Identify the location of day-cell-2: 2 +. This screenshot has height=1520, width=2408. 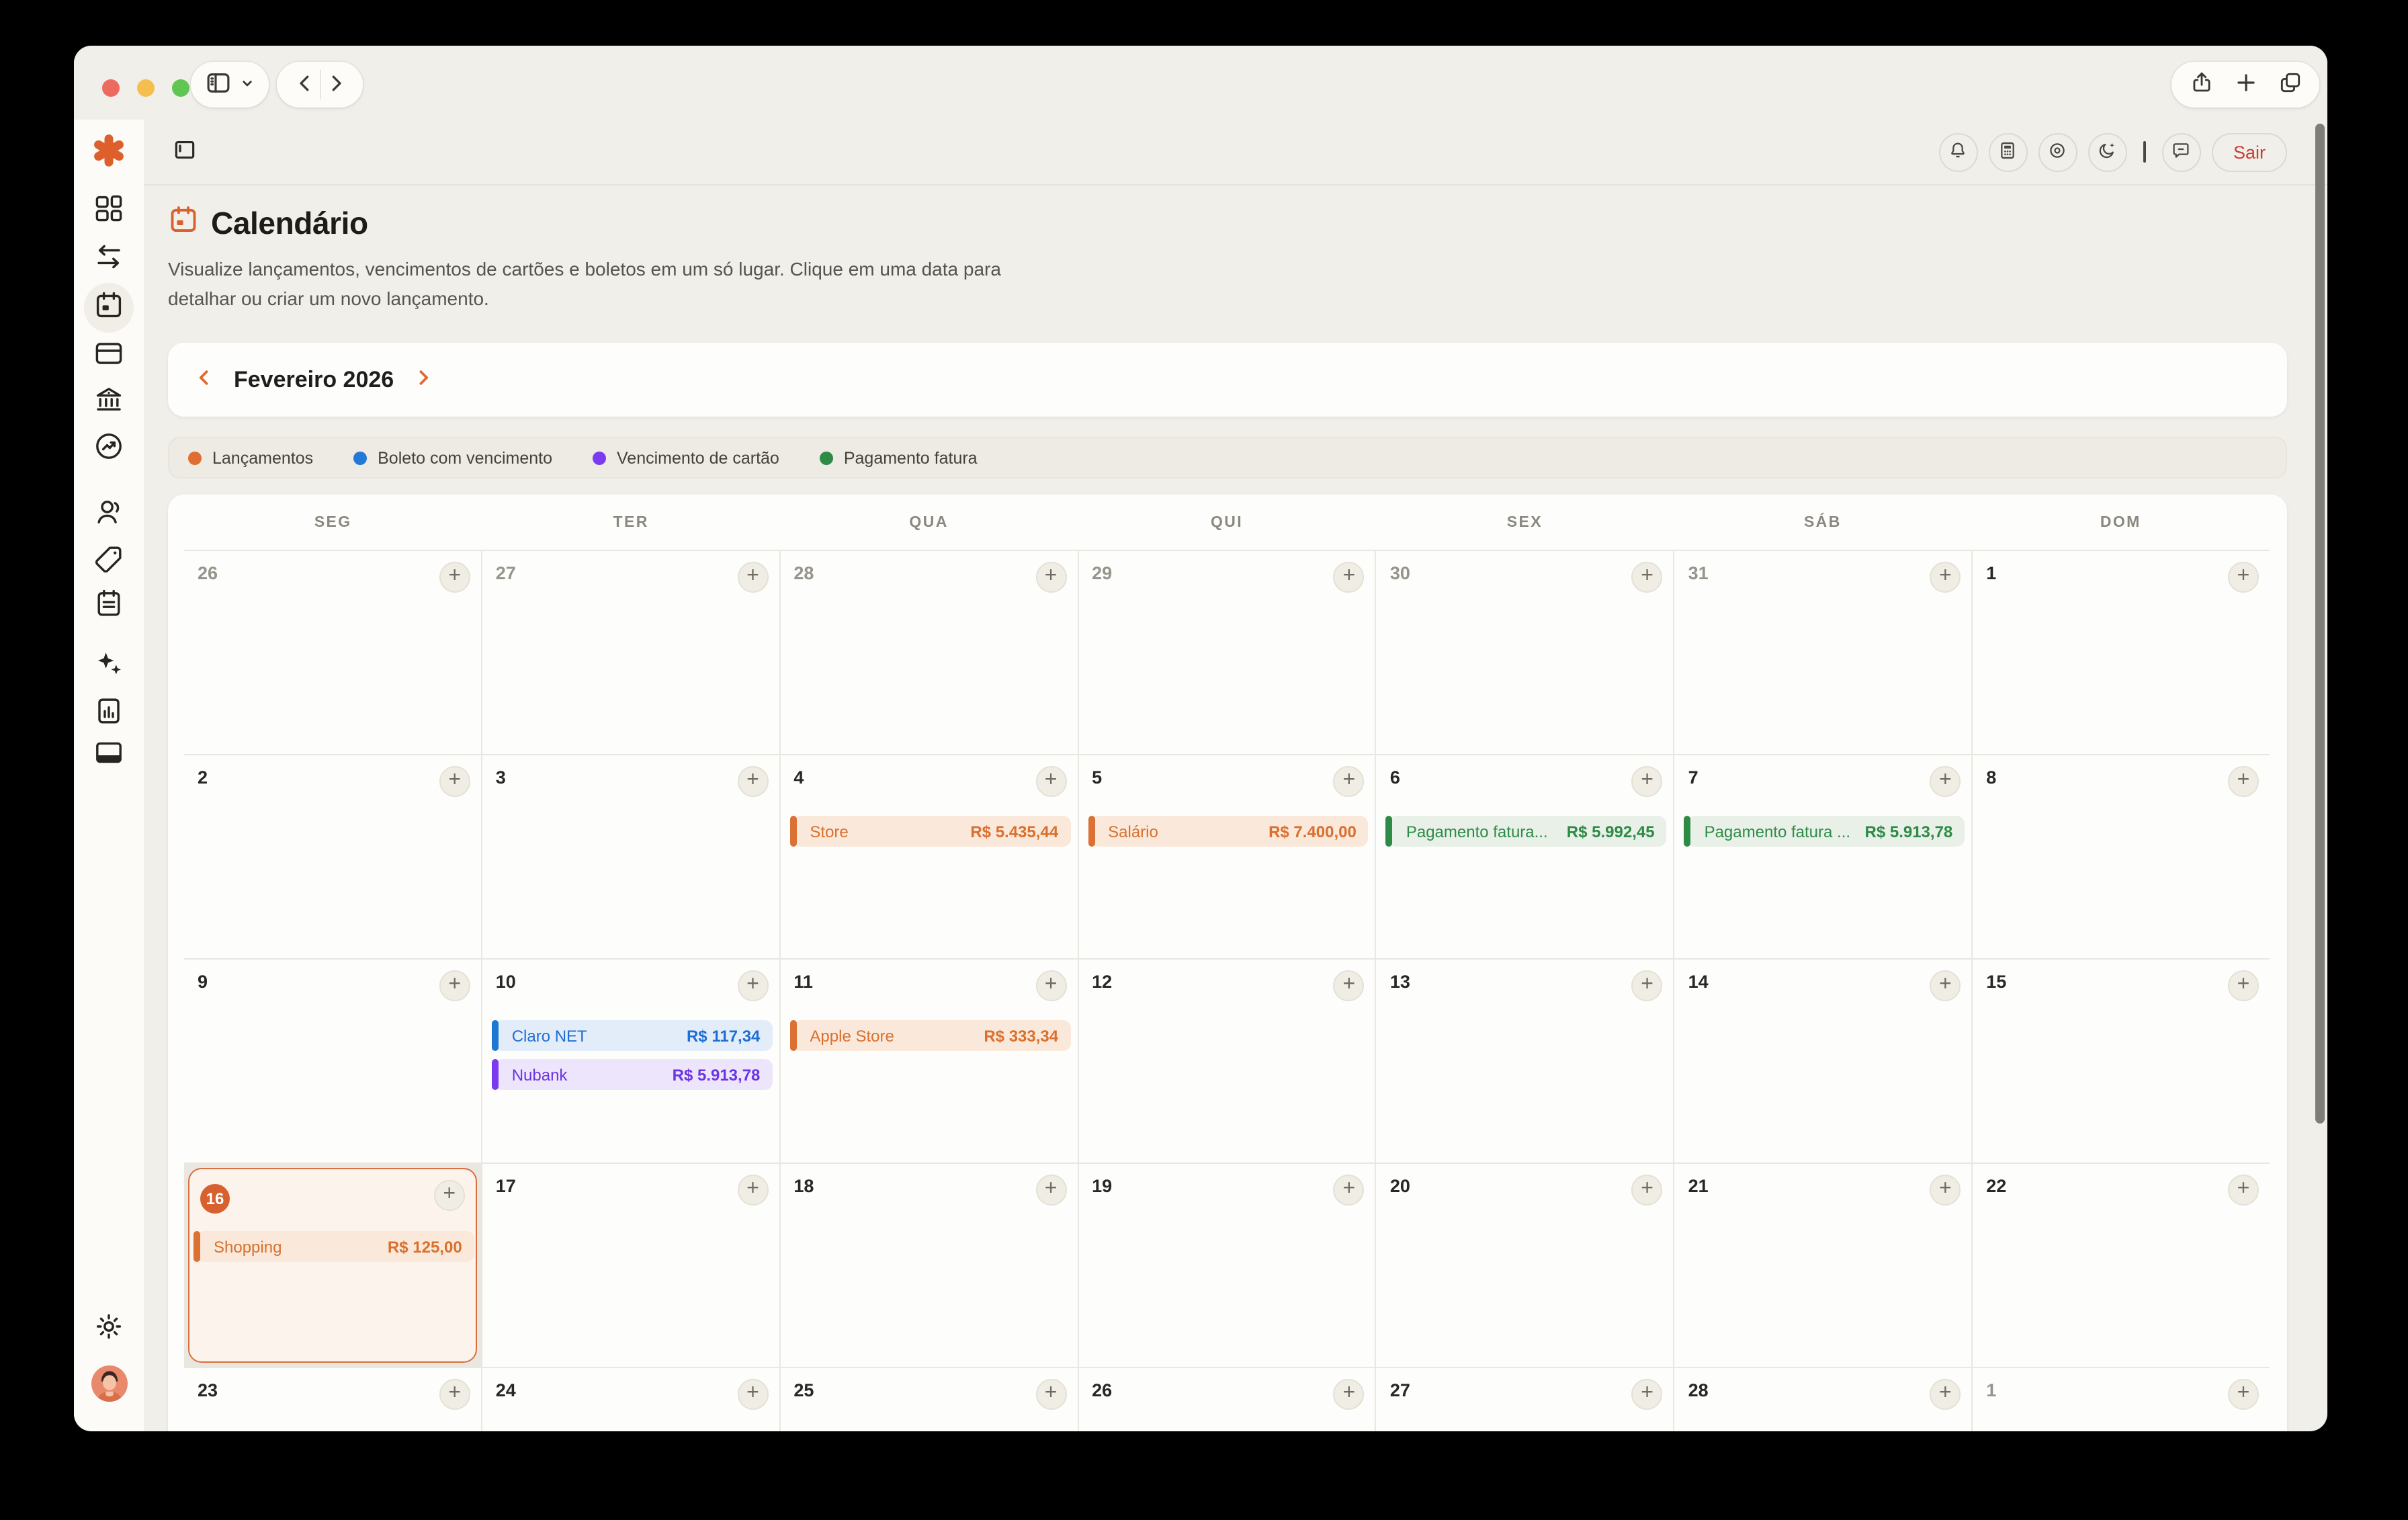
(332, 856).